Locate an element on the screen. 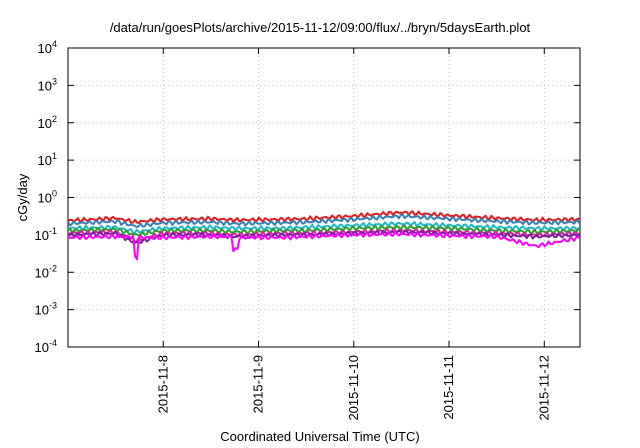  y-tick-label: 10² is located at coordinates (47, 122).